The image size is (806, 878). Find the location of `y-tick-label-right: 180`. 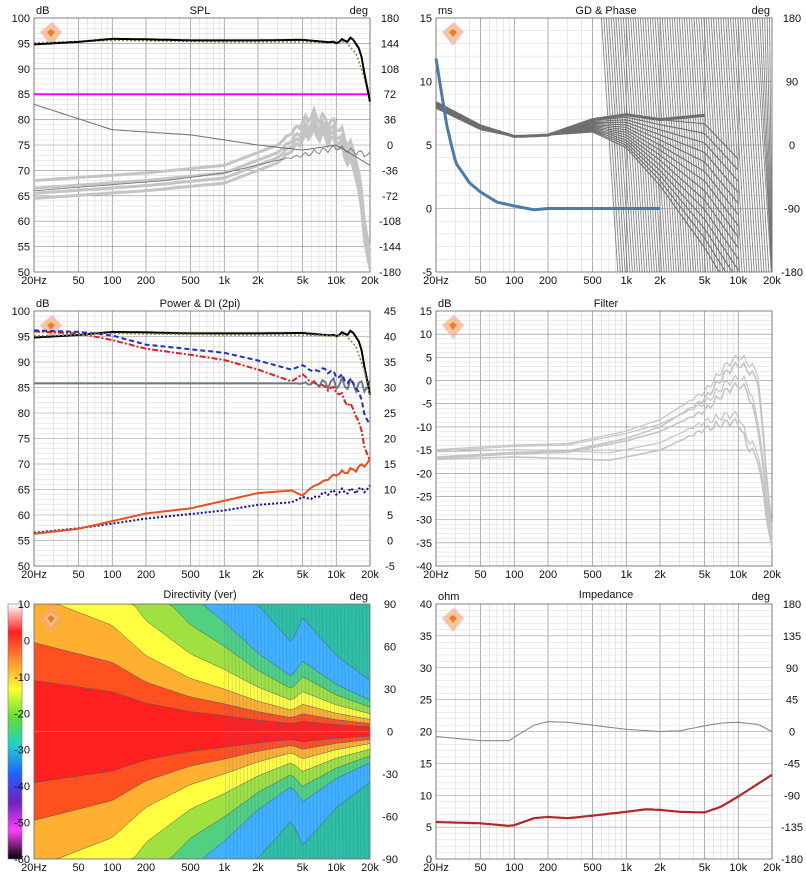

y-tick-label-right: 180 is located at coordinates (792, 605).